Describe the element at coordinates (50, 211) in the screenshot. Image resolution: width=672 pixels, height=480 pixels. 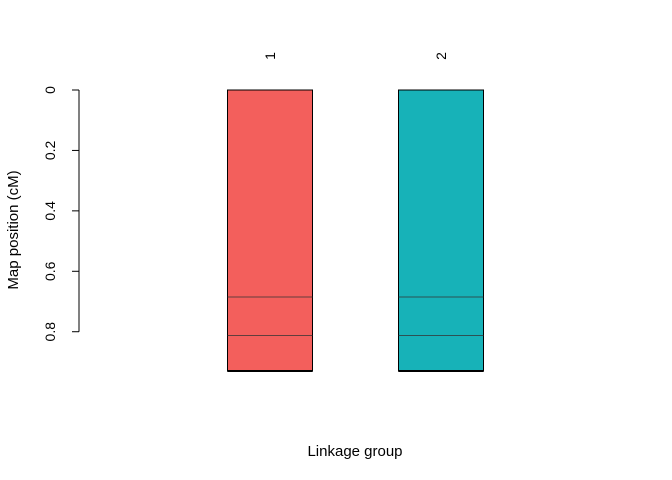
I see `y-tick-label: 0.4` at that location.